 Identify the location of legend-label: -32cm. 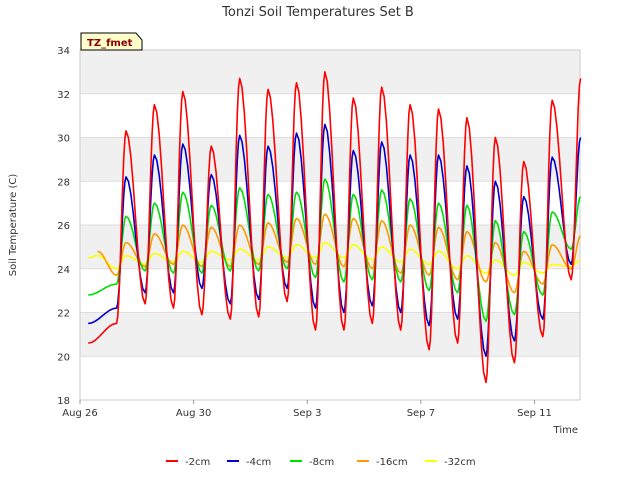
(460, 462).